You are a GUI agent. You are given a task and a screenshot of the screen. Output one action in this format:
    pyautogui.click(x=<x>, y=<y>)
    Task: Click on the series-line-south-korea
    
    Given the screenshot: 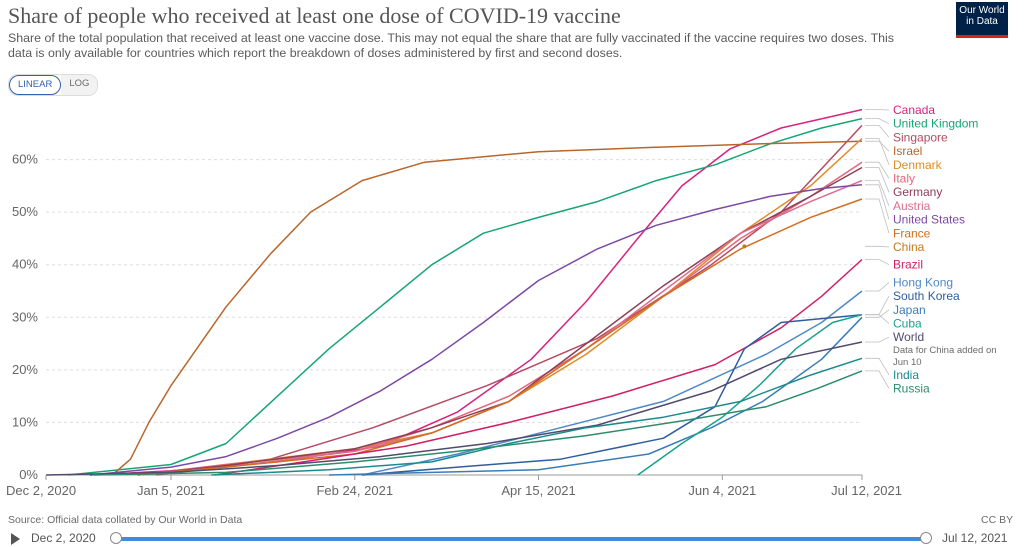 What is the action you would take?
    pyautogui.click(x=612, y=394)
    